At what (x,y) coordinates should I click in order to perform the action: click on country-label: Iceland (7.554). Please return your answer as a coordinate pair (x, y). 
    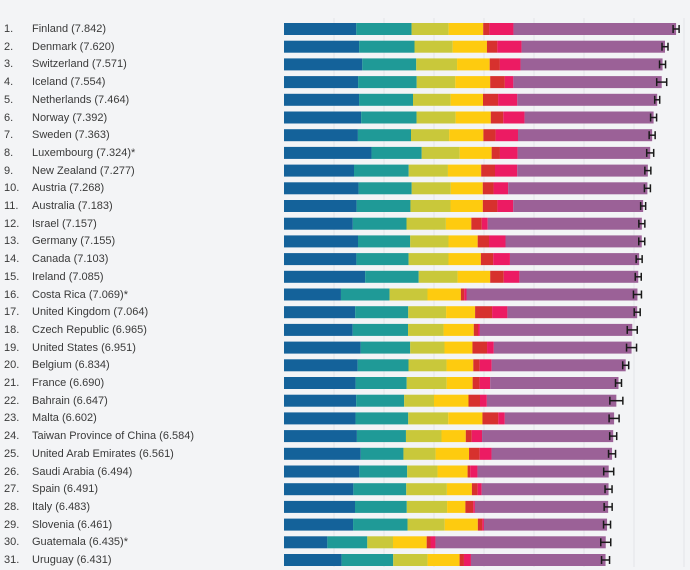
    Looking at the image, I should click on (69, 82).